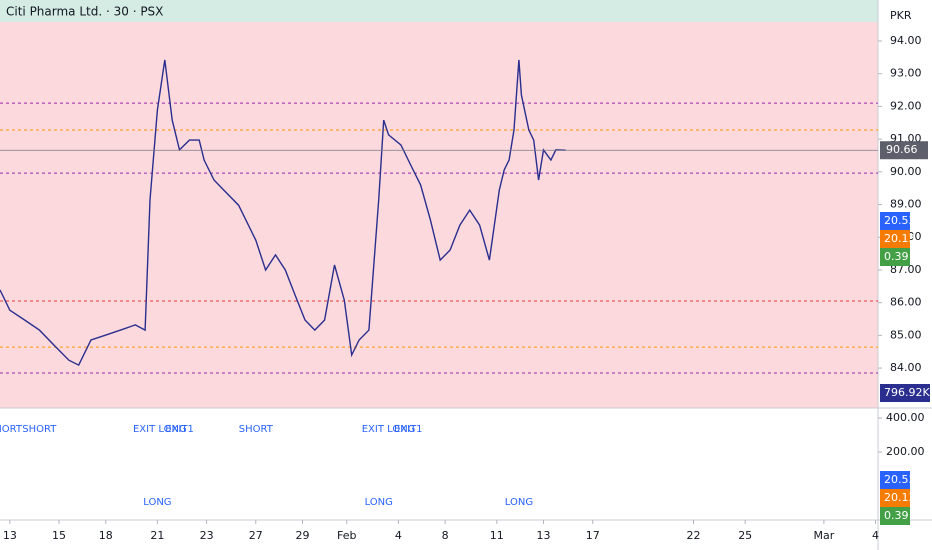 The height and width of the screenshot is (550, 932). What do you see at coordinates (59, 535) in the screenshot?
I see `x-tick-label: 15` at bounding box center [59, 535].